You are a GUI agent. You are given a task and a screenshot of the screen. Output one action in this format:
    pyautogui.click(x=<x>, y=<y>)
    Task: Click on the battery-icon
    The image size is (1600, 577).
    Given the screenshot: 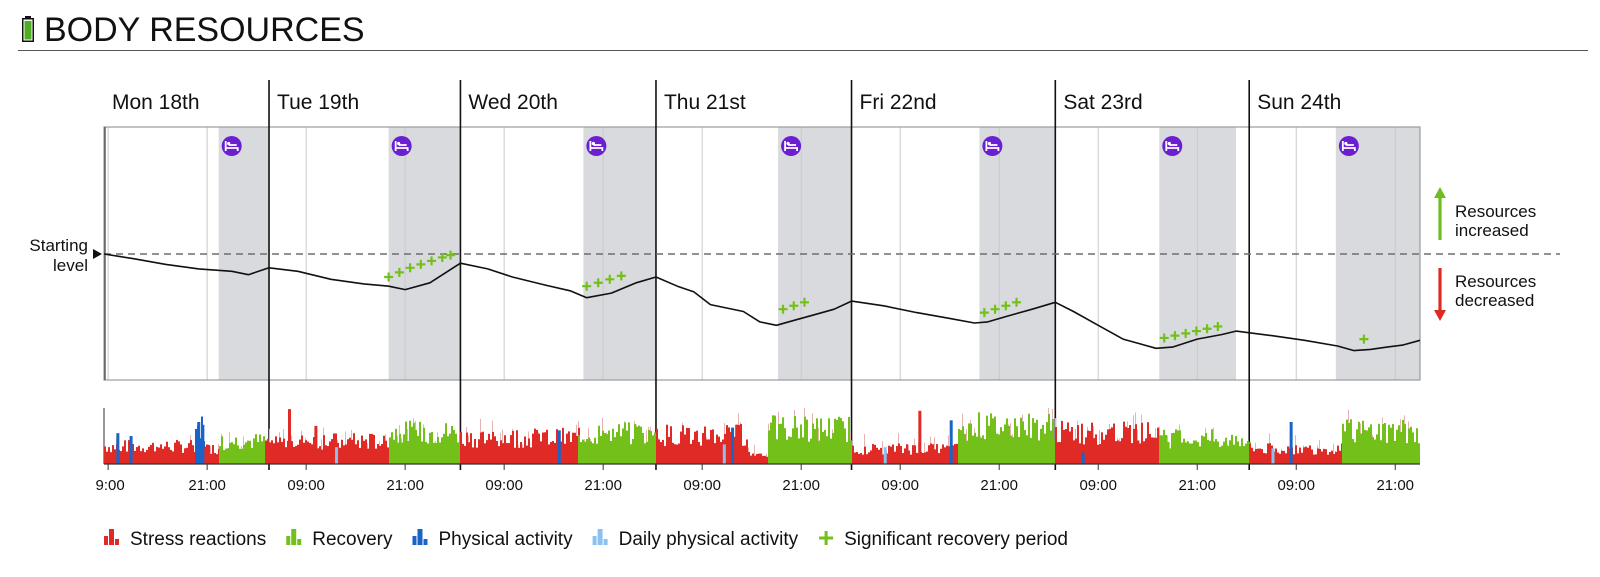 What is the action you would take?
    pyautogui.click(x=28, y=29)
    